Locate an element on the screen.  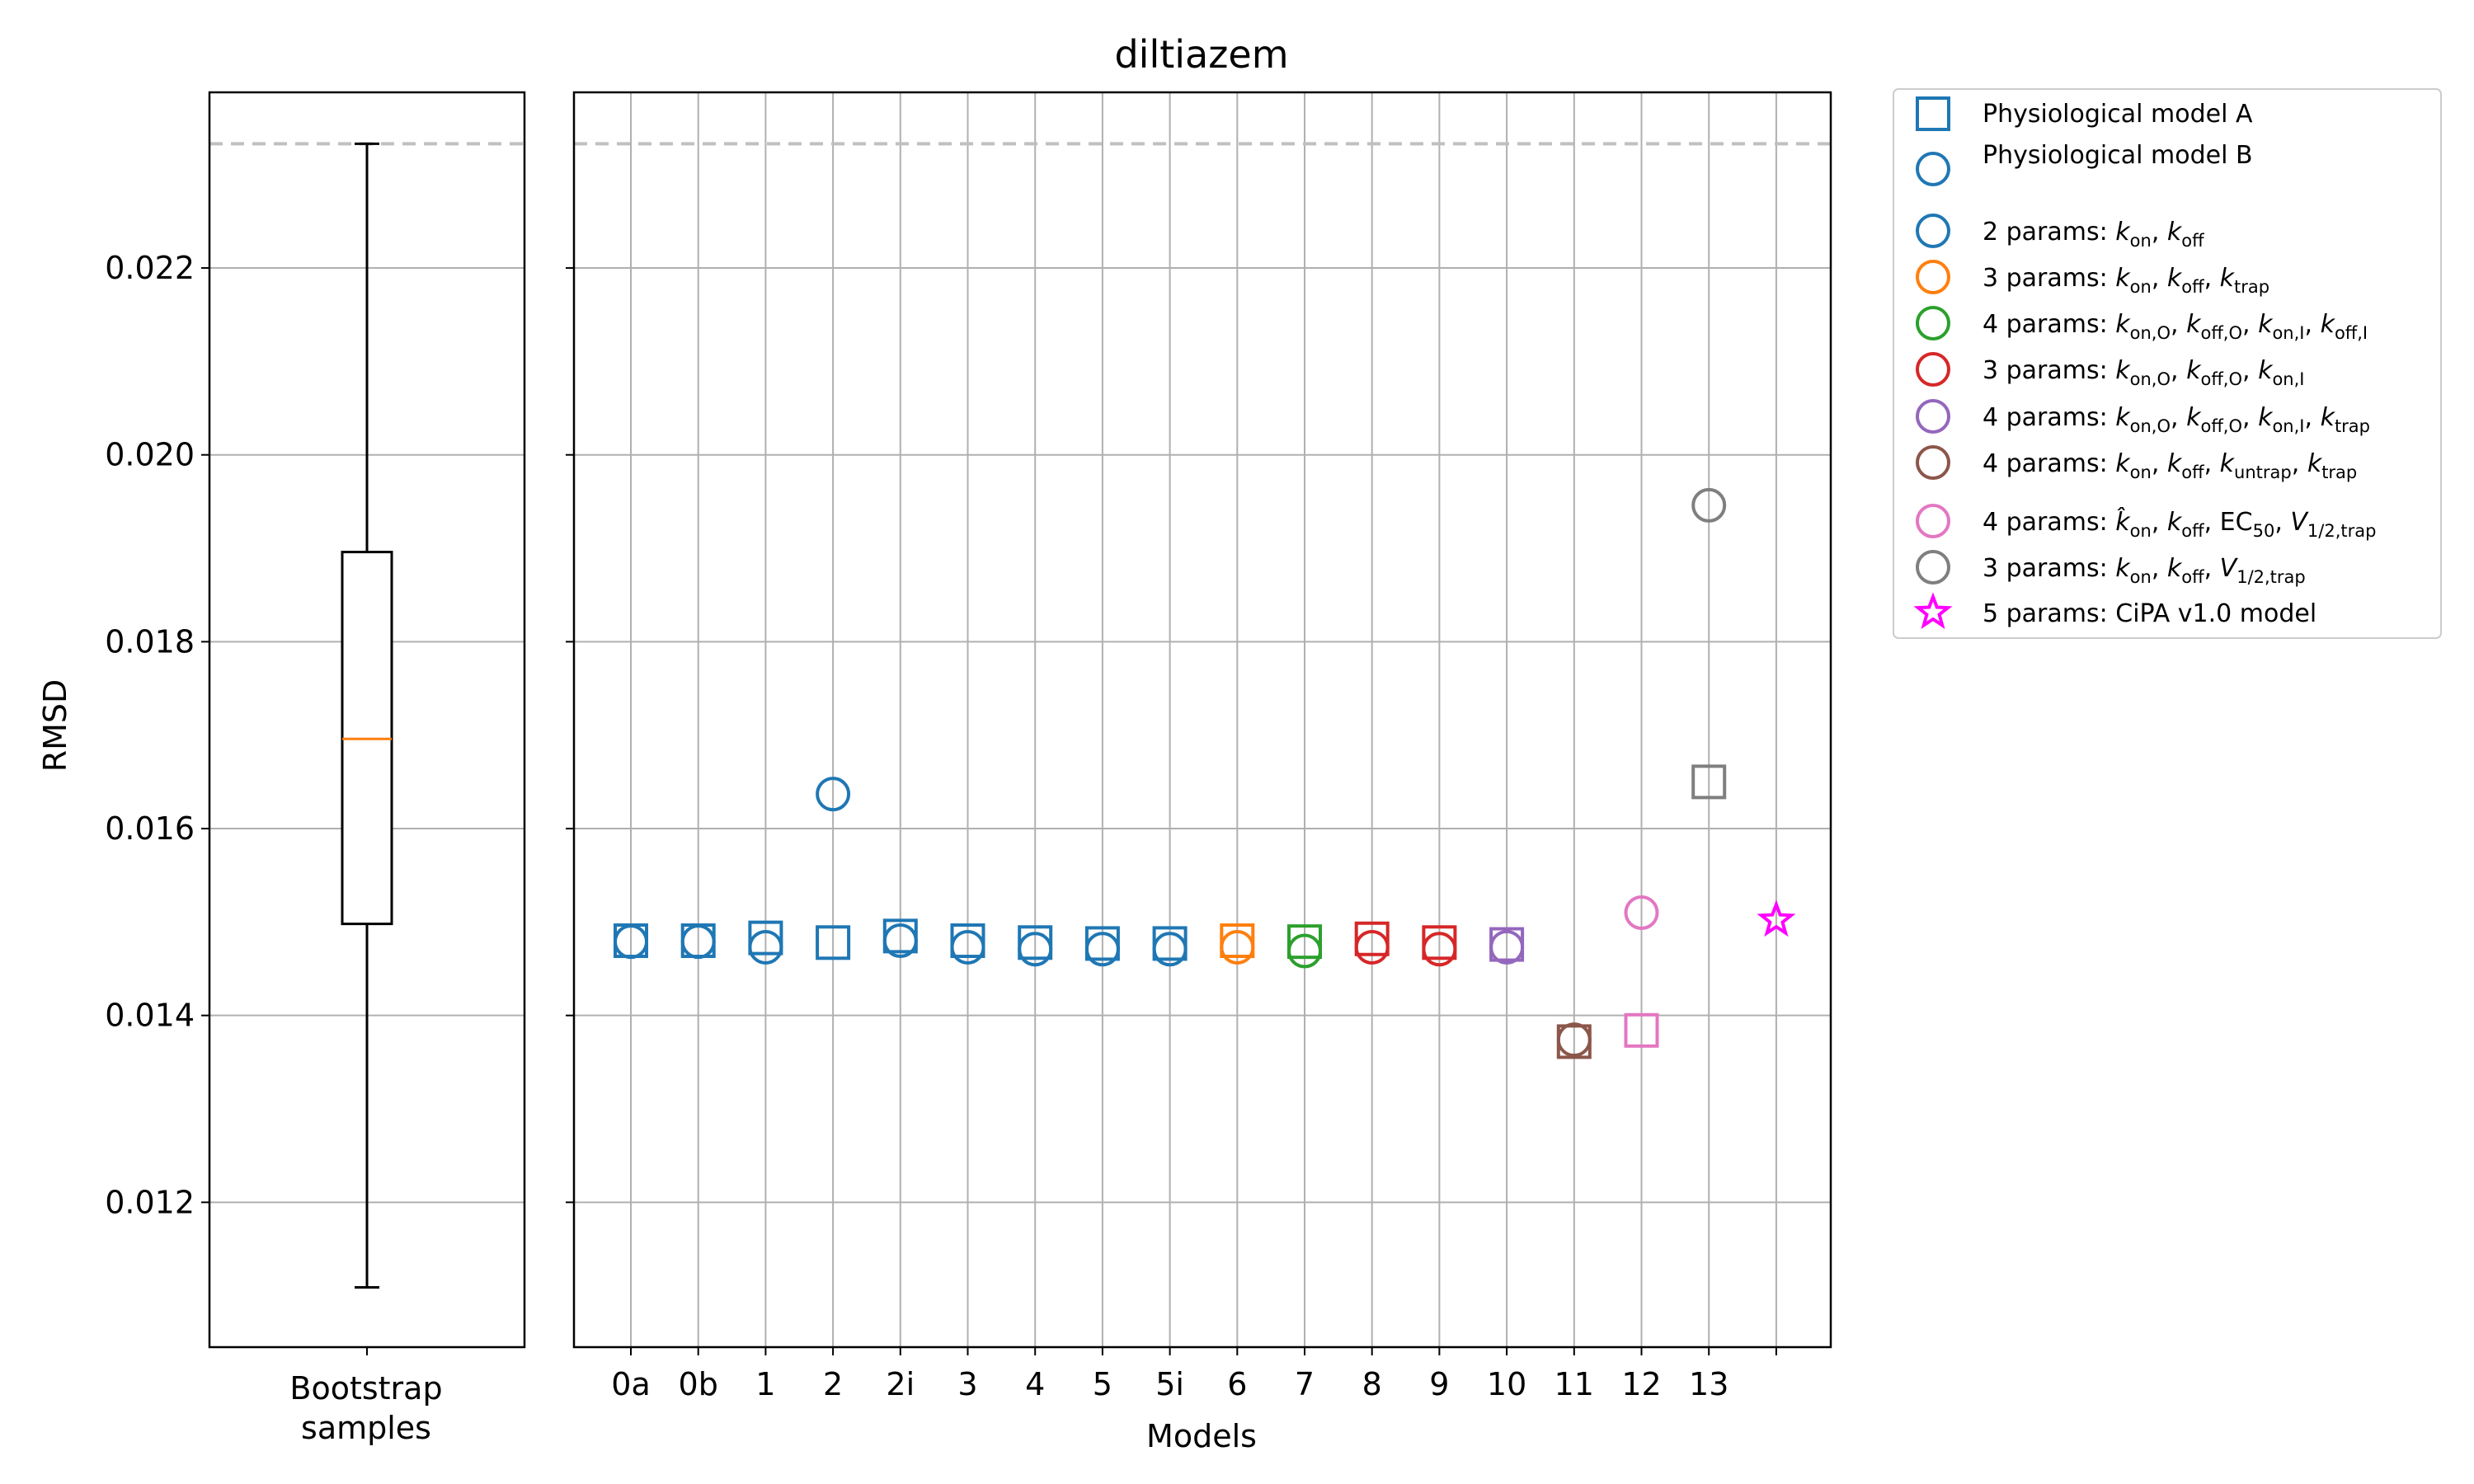
legend-entry: 3 params: kon​, koff​, ktrap​ is located at coordinates (2092, 278).